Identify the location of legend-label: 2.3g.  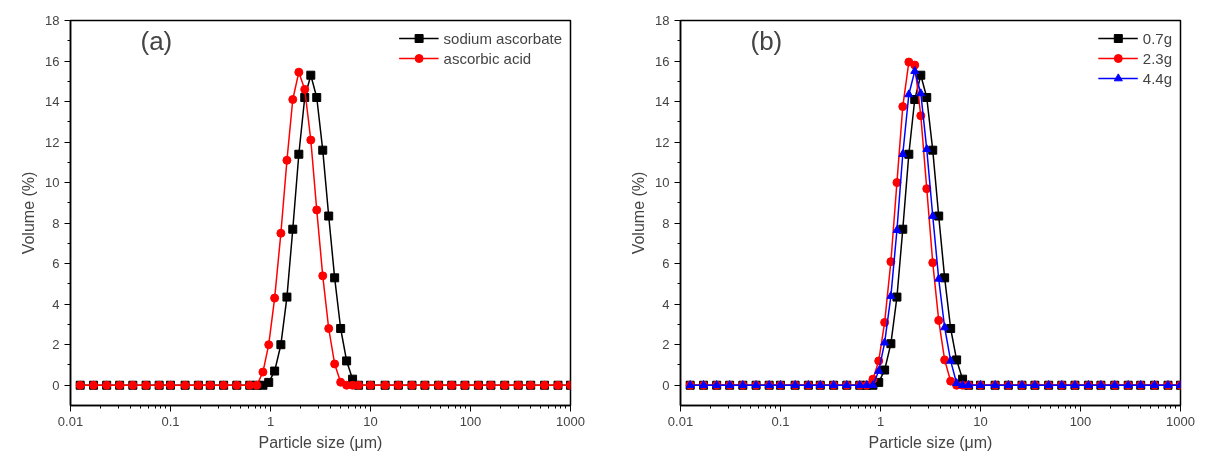
(1157, 58).